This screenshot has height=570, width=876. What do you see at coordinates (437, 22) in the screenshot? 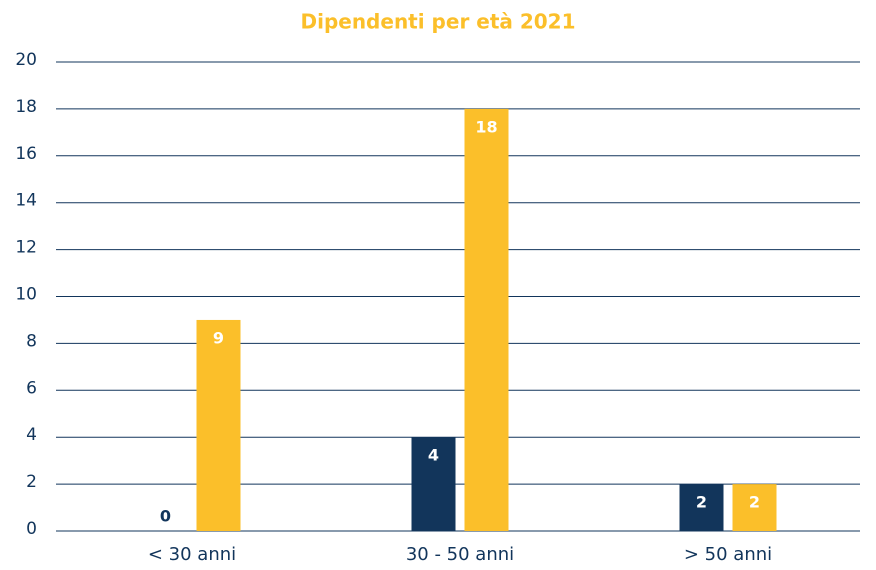
I see `chart-title: Dipendenti per età 2021` at bounding box center [437, 22].